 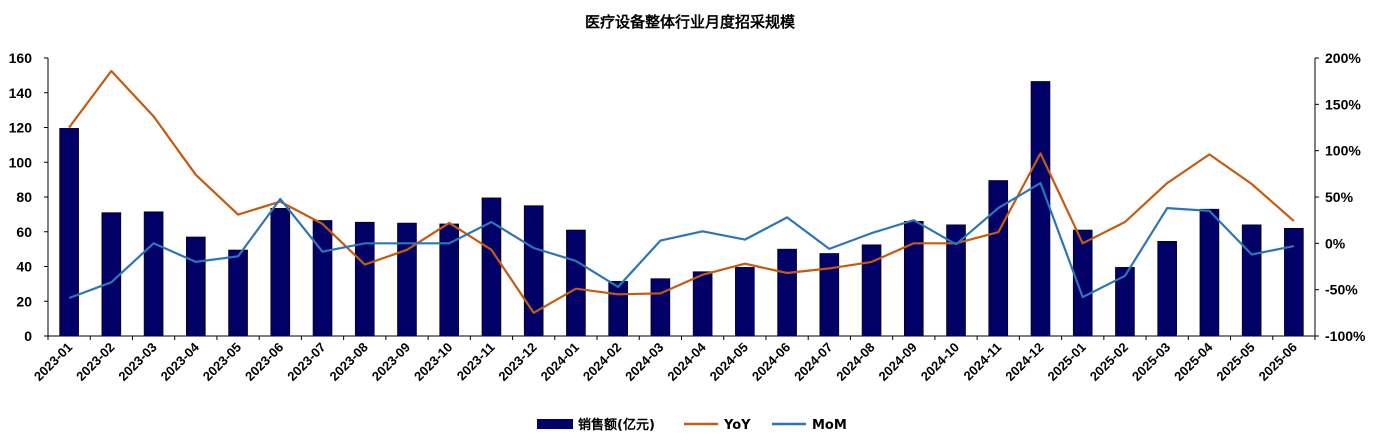 What do you see at coordinates (1345, 336) in the screenshot?
I see `y-right-tick-label: -100%` at bounding box center [1345, 336].